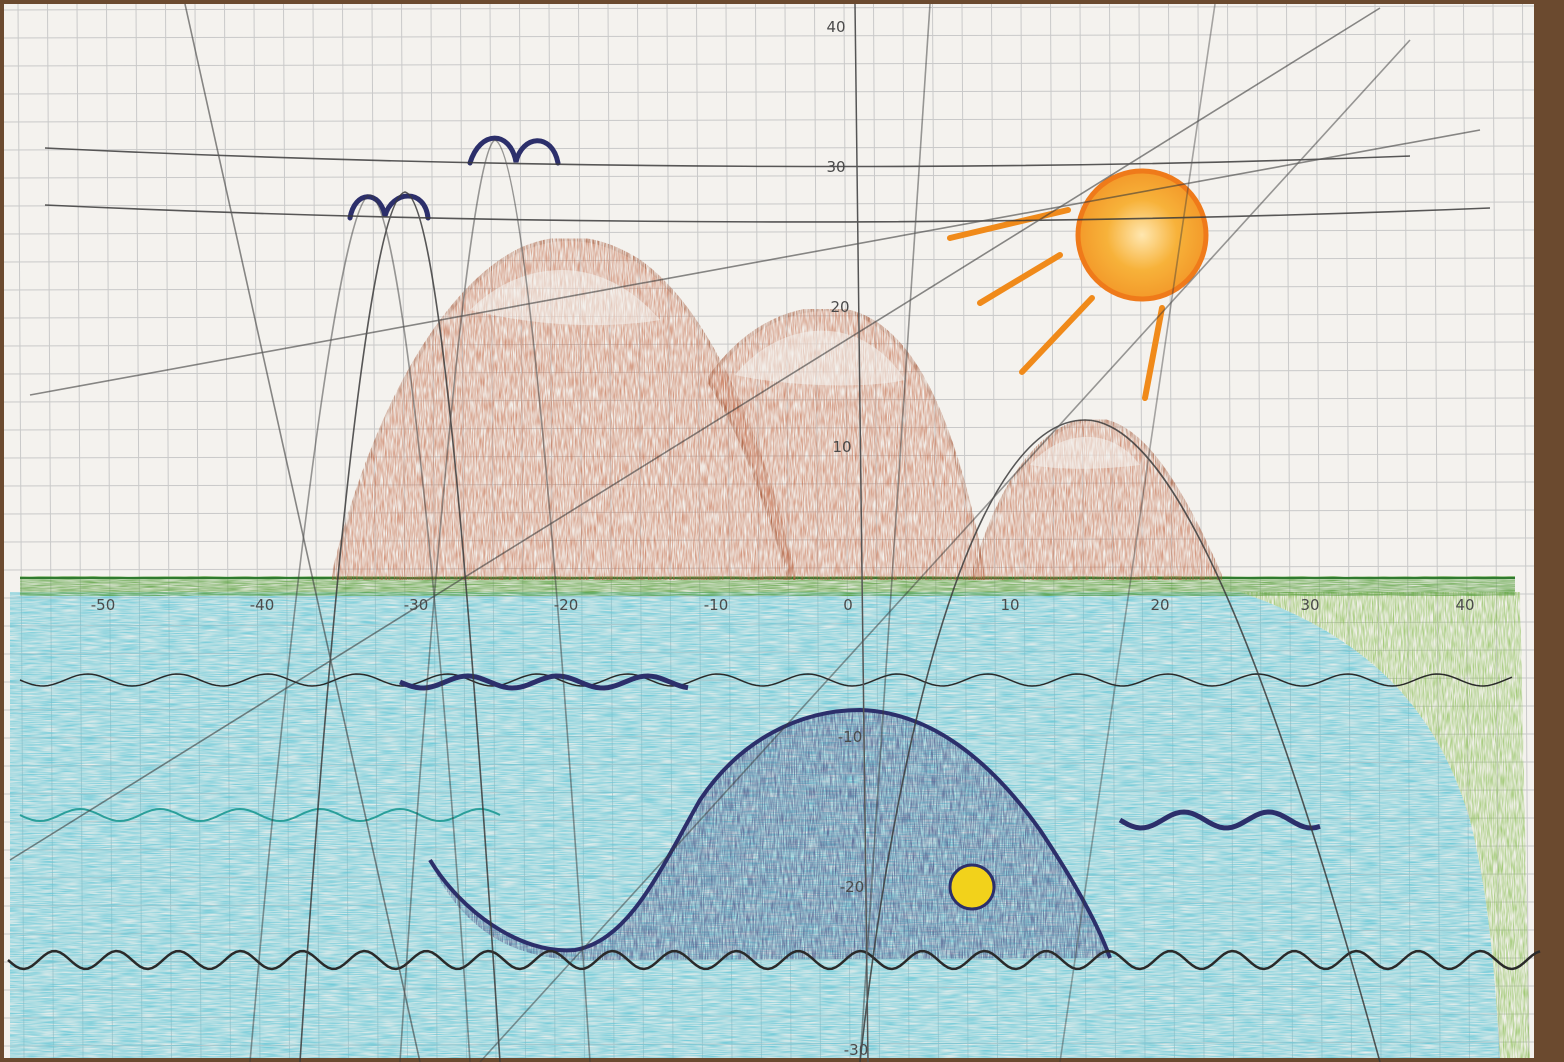 The image size is (1564, 1062). Describe the element at coordinates (847, 538) in the screenshot. I see `y-axis-ticks: 40 30 20 10 -10 -20 -30` at that location.